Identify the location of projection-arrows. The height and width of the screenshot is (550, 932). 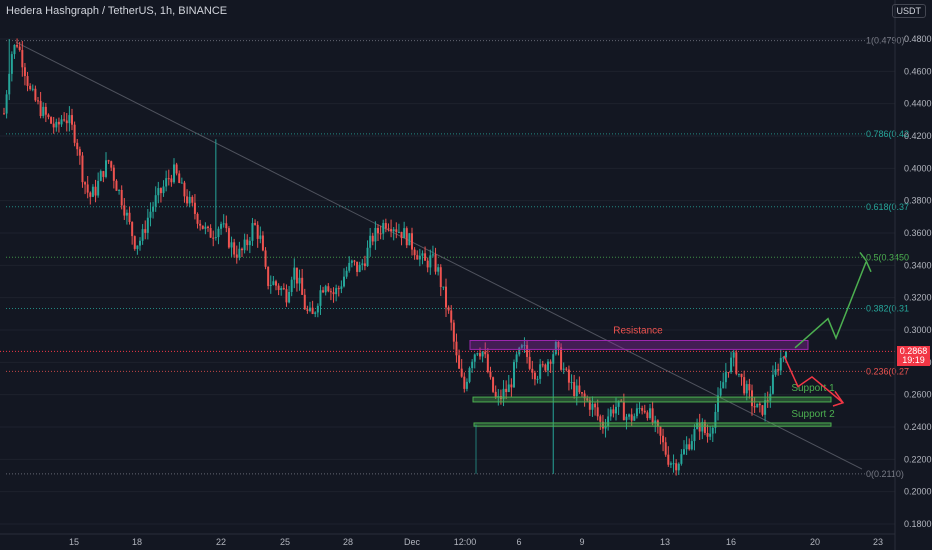
(827, 329).